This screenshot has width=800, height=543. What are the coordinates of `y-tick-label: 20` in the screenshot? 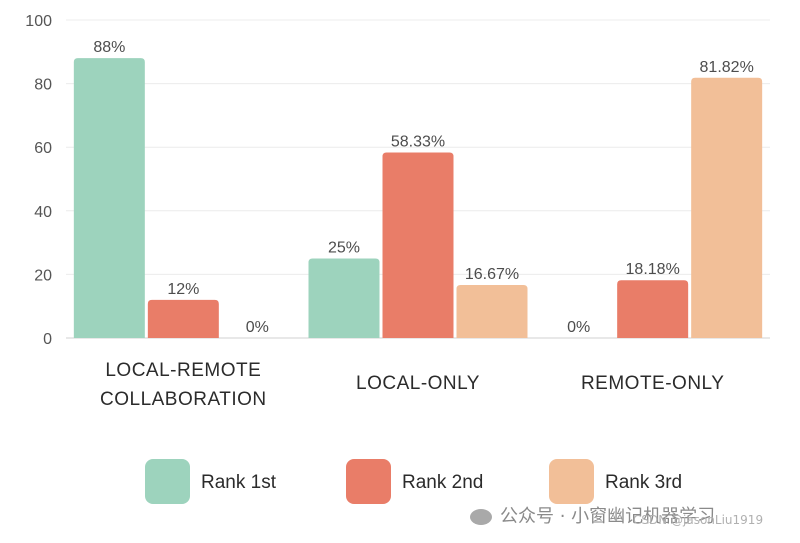 It's located at (43, 275).